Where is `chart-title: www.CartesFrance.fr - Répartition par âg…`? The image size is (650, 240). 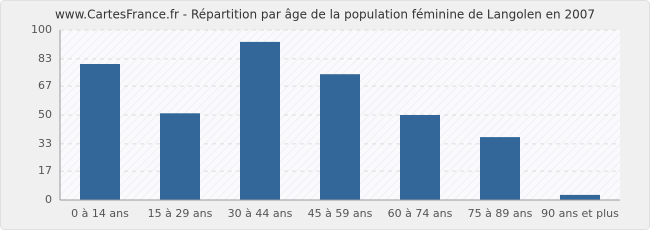
chart-title: www.CartesFrance.fr - Répartition par âg… is located at coordinates (325, 15).